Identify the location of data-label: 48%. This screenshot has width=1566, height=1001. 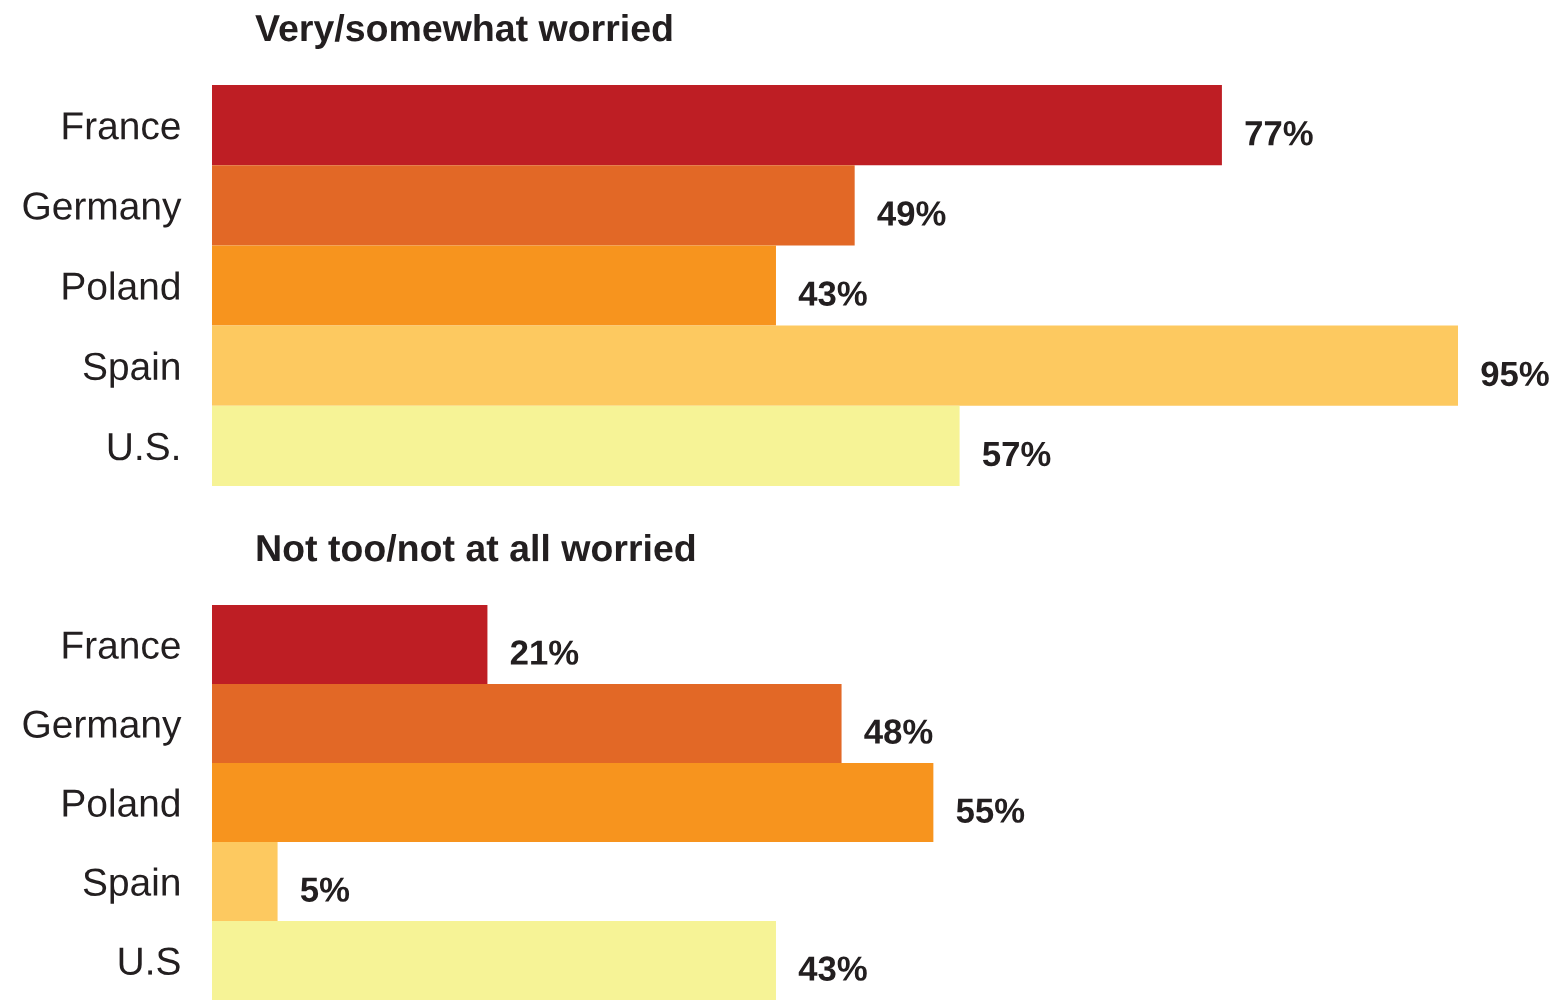
(898, 731).